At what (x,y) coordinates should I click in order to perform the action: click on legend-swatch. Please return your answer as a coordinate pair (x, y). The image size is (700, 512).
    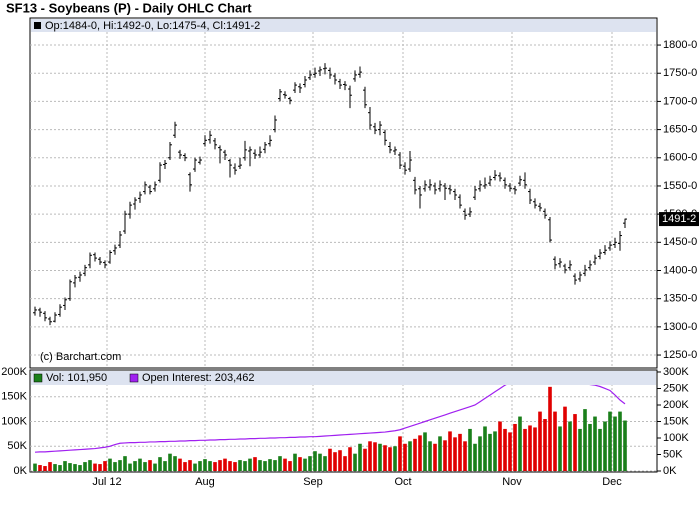
    Looking at the image, I should click on (38, 378).